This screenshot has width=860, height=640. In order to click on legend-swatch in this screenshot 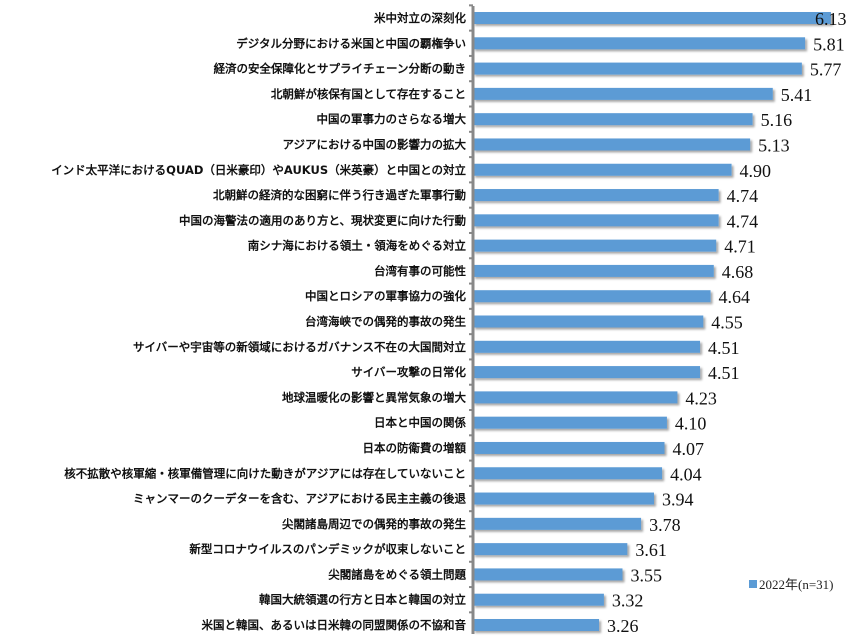, I will do `click(753, 584)`.